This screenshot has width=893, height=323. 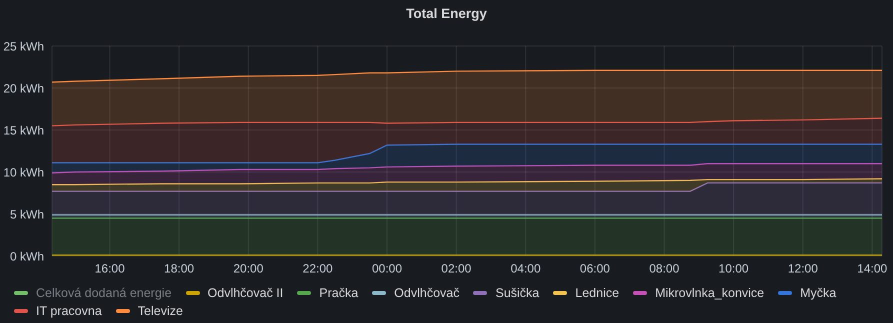 I want to click on legend-label: Sušička, so click(x=517, y=293).